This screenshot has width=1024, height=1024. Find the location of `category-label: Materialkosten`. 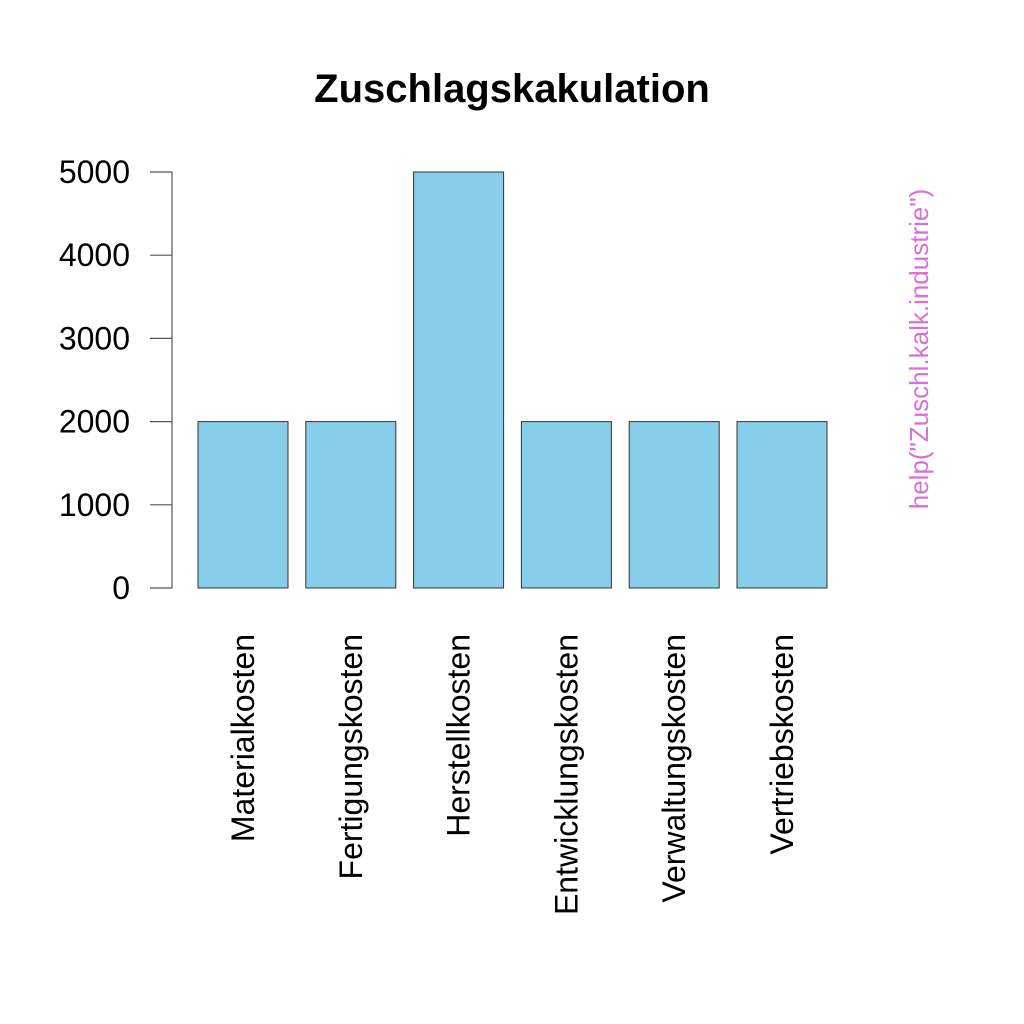

category-label: Materialkosten is located at coordinates (243, 738).